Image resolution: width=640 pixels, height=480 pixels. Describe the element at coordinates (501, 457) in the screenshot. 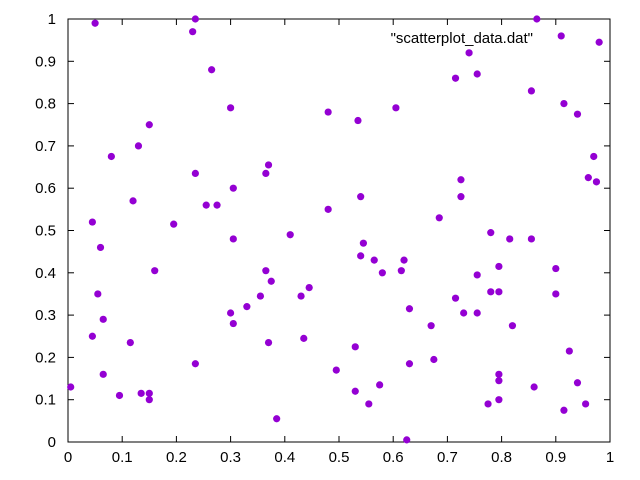

I see `x-tick-label: 0.8` at that location.